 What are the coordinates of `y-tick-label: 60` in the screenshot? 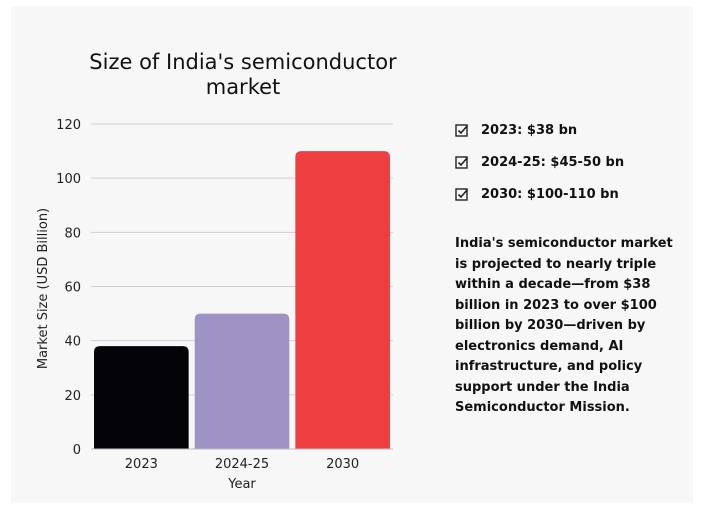 It's located at (72, 288).